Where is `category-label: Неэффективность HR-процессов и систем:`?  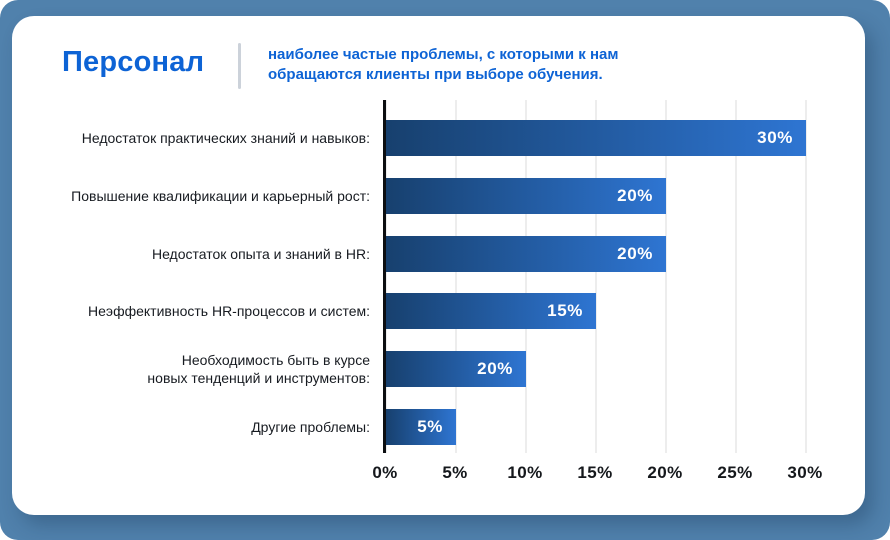 category-label: Неэффективность HR-процессов и систем: is located at coordinates (229, 311).